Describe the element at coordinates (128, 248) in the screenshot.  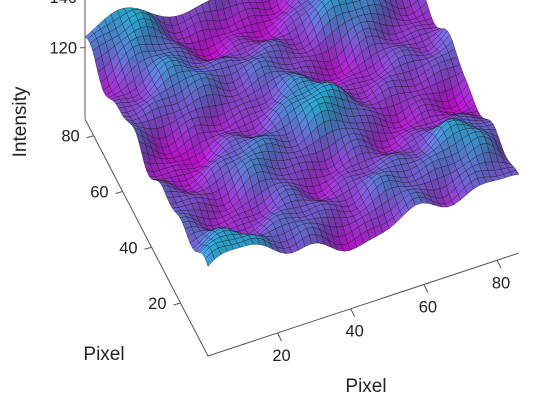
I see `y-tick-label: 40` at that location.